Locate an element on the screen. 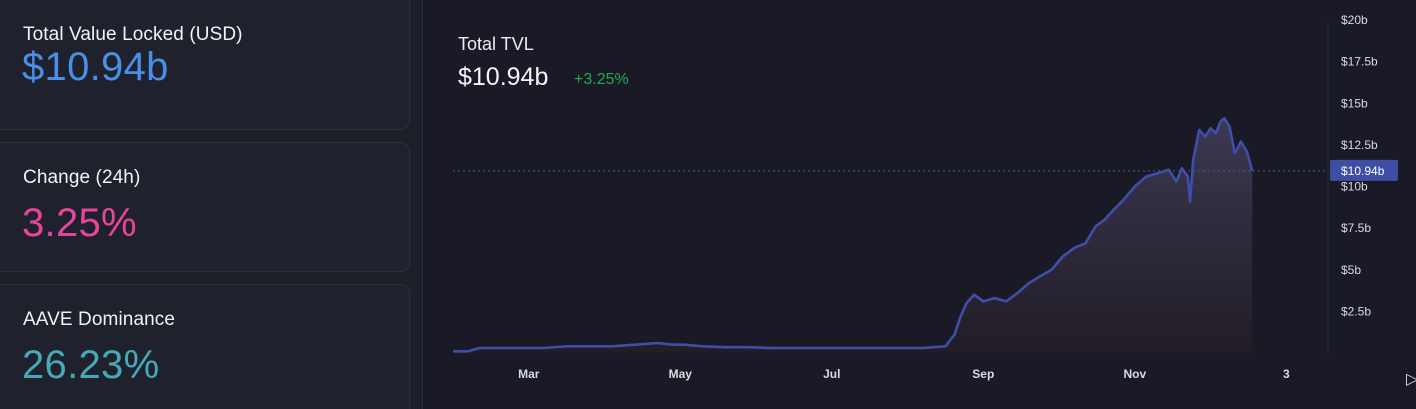 The height and width of the screenshot is (409, 1416). change-24h-label: Change (24h) is located at coordinates (82, 177).